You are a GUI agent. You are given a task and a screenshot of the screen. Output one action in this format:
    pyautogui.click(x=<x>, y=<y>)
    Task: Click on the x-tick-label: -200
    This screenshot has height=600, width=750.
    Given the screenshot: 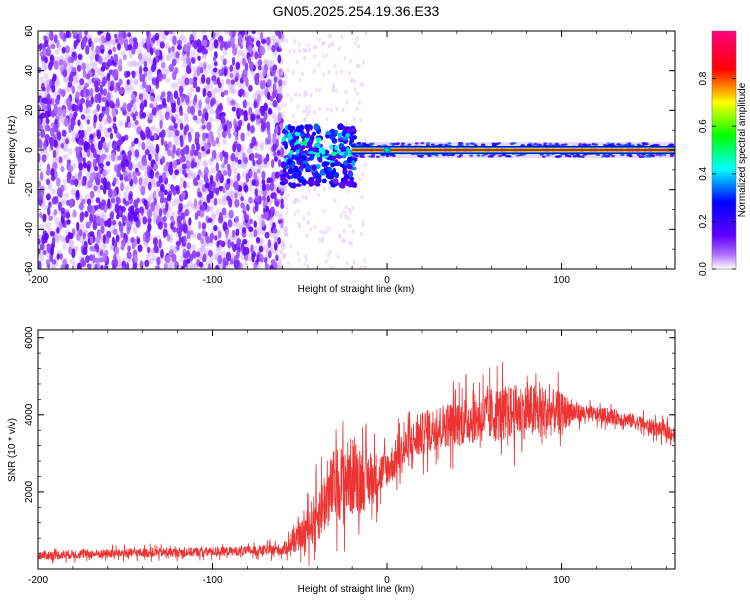 What is the action you would take?
    pyautogui.click(x=38, y=280)
    